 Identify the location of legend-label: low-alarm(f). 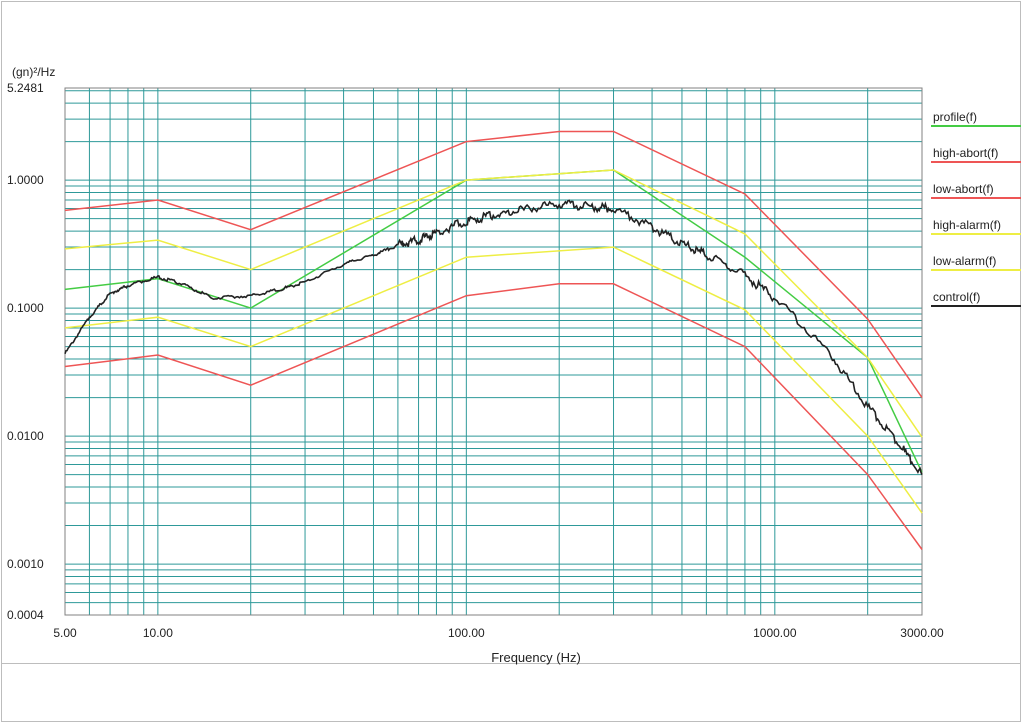
(964, 261).